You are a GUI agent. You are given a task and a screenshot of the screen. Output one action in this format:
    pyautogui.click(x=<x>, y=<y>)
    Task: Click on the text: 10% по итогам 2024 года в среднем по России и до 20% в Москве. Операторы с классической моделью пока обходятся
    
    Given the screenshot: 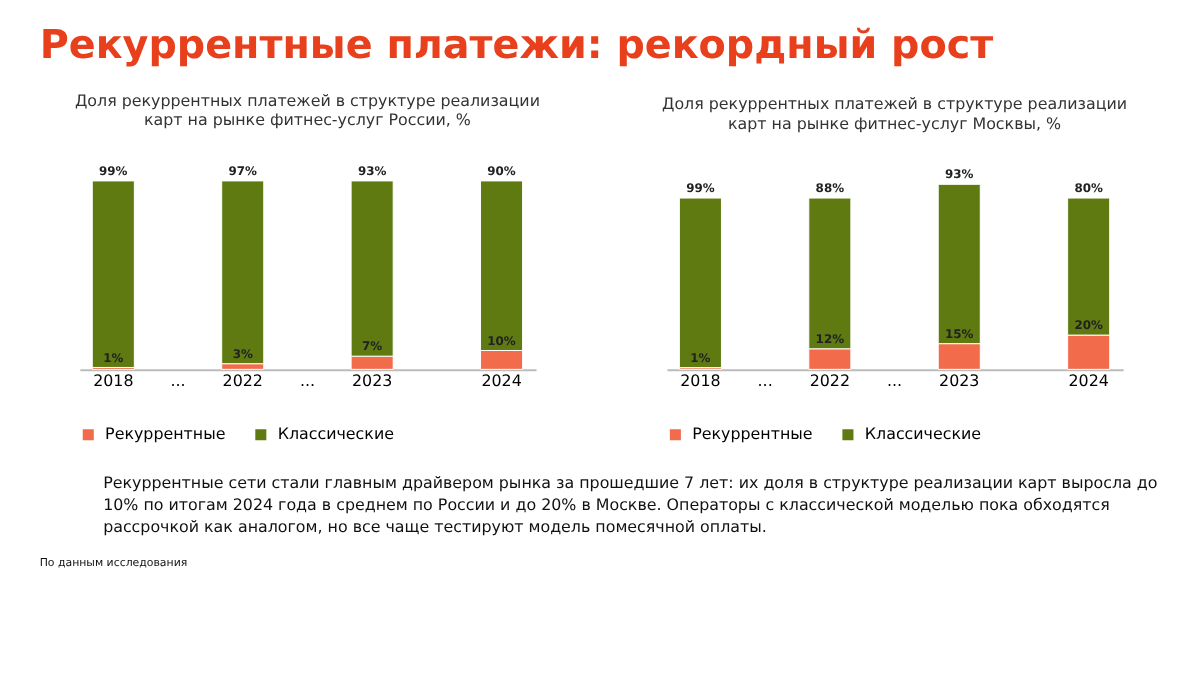 What is the action you would take?
    pyautogui.click(x=607, y=505)
    